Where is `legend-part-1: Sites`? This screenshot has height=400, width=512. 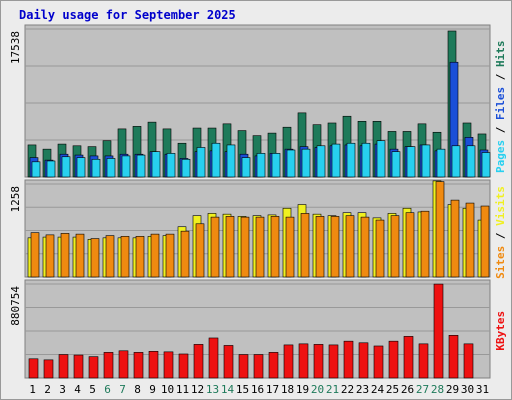
legend-part-1: Sites is located at coordinates (500, 262).